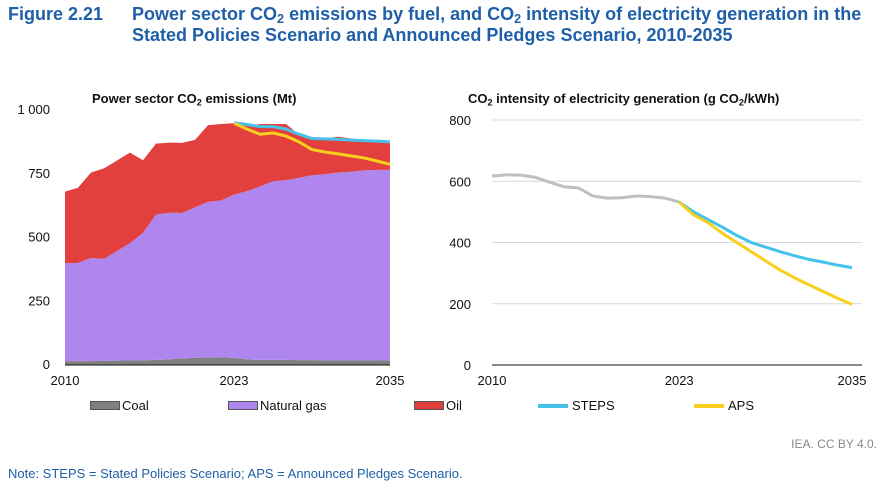 This screenshot has height=486, width=887. I want to click on historical-intensity-line, so click(585, 188).